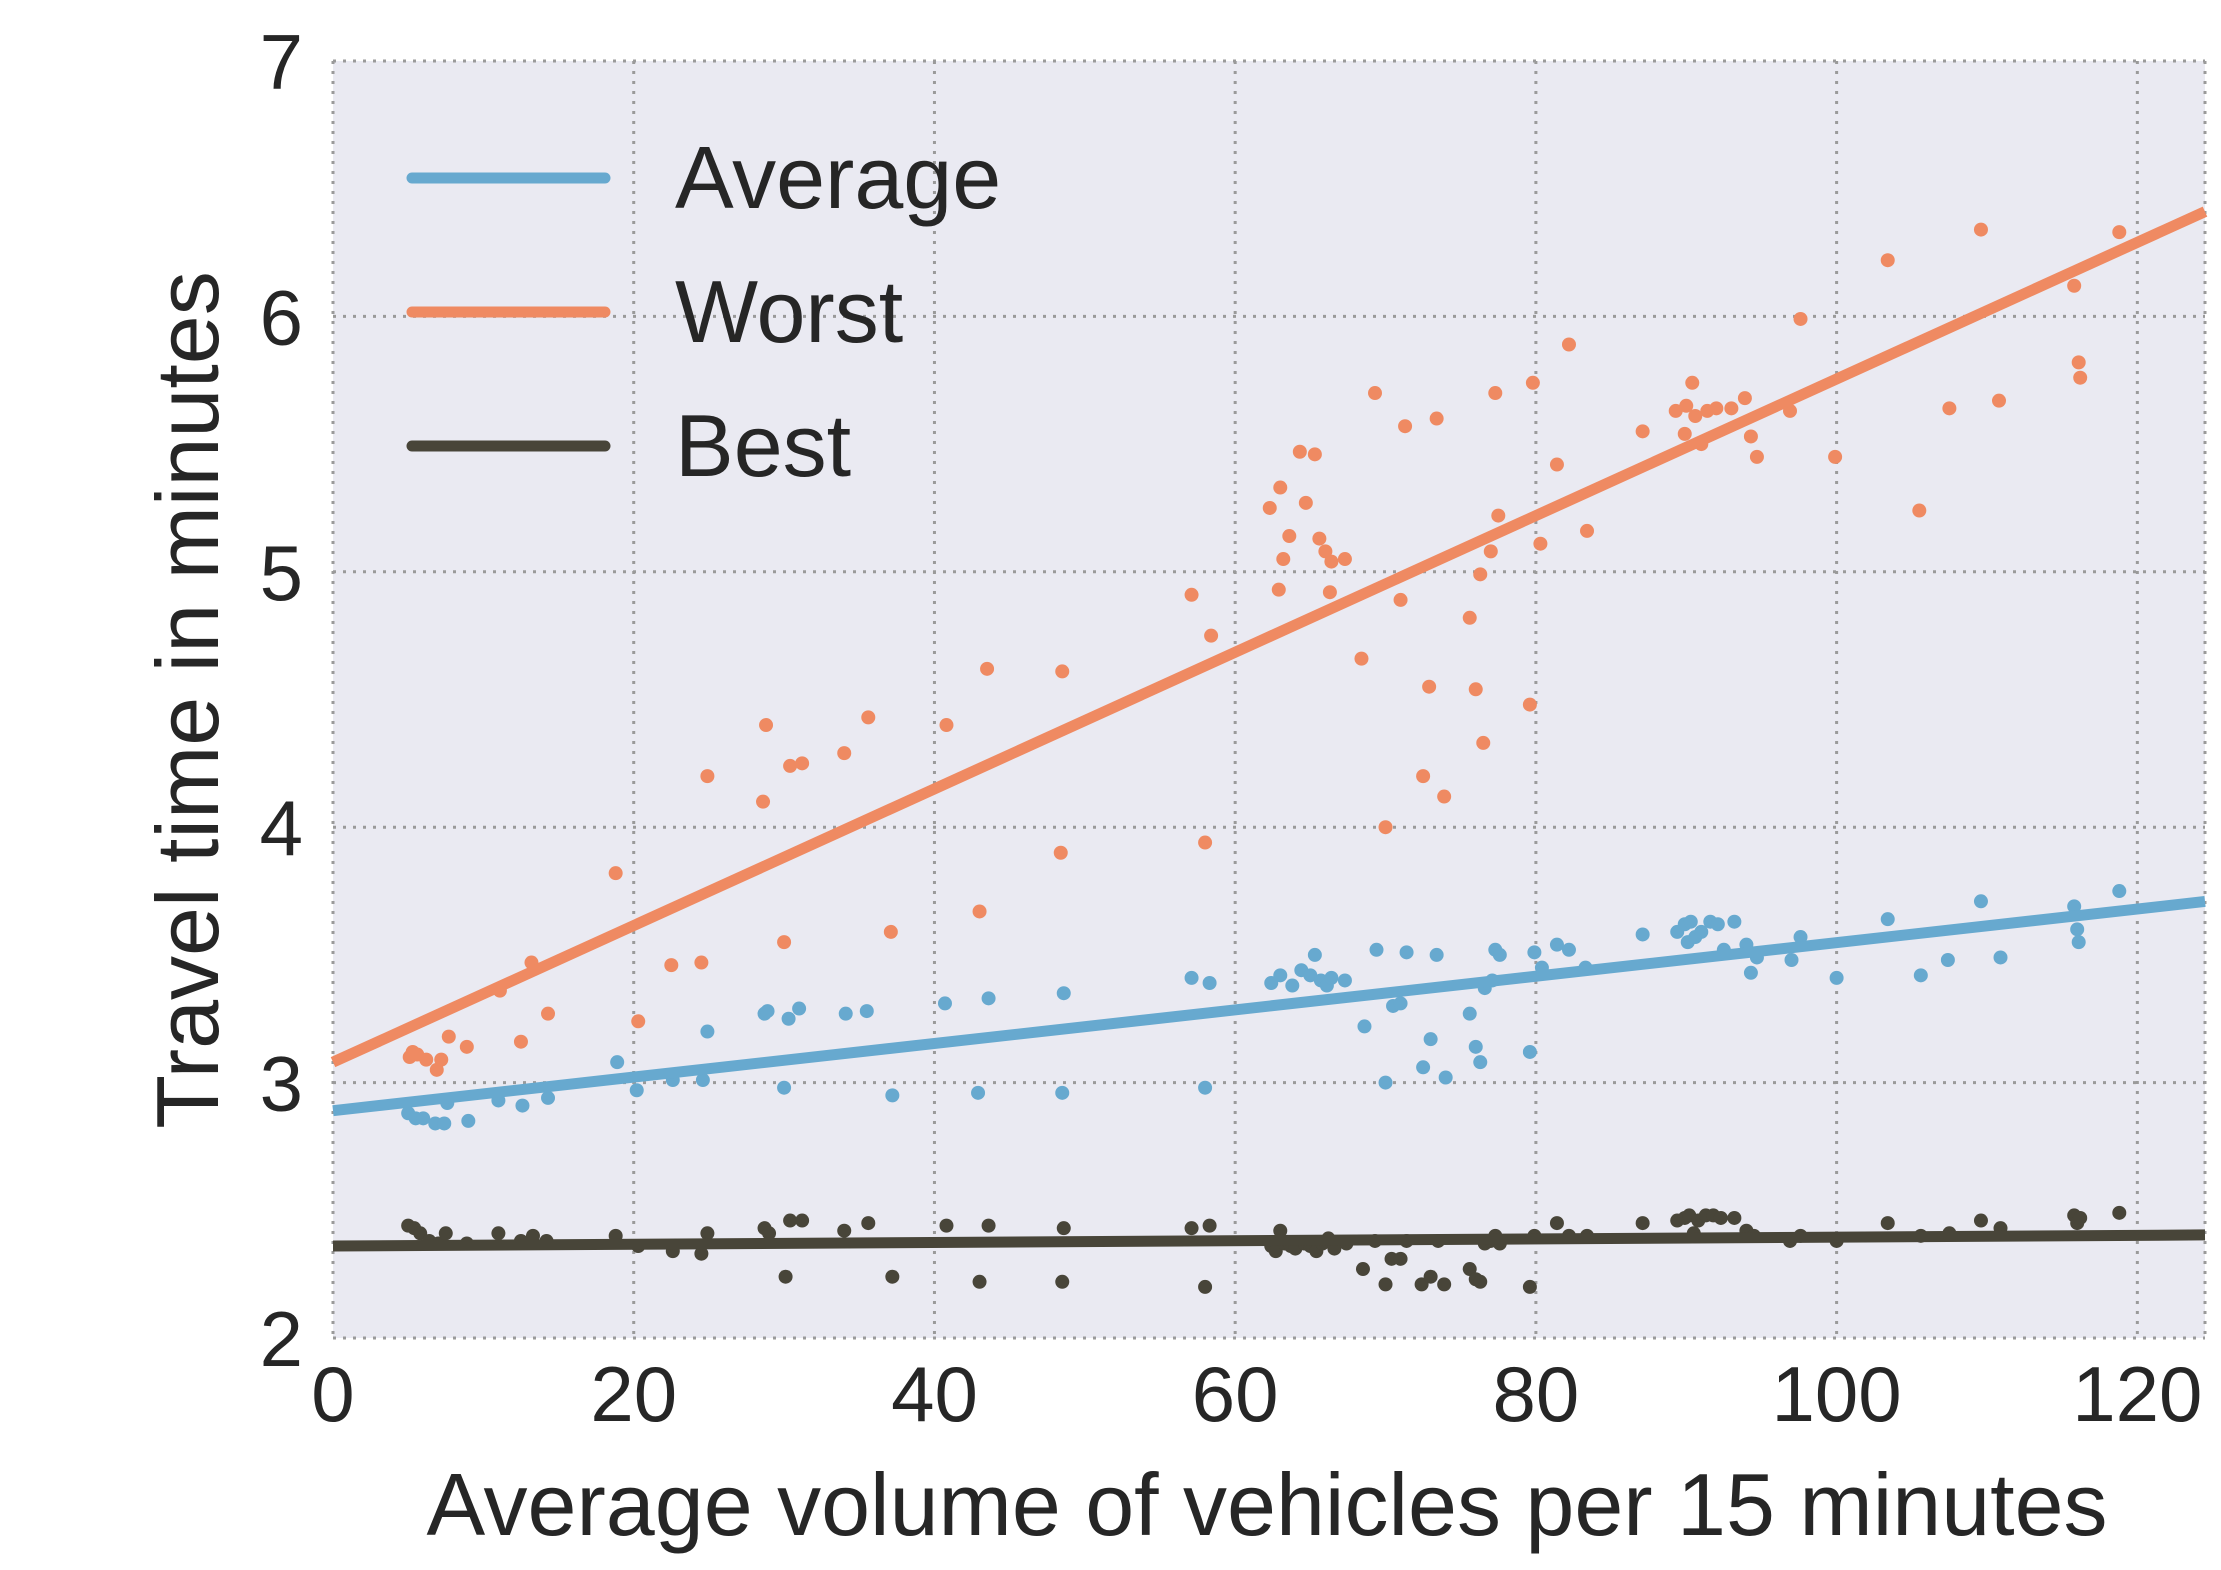  I want to click on x-tick-label: 120, so click(2137, 1394).